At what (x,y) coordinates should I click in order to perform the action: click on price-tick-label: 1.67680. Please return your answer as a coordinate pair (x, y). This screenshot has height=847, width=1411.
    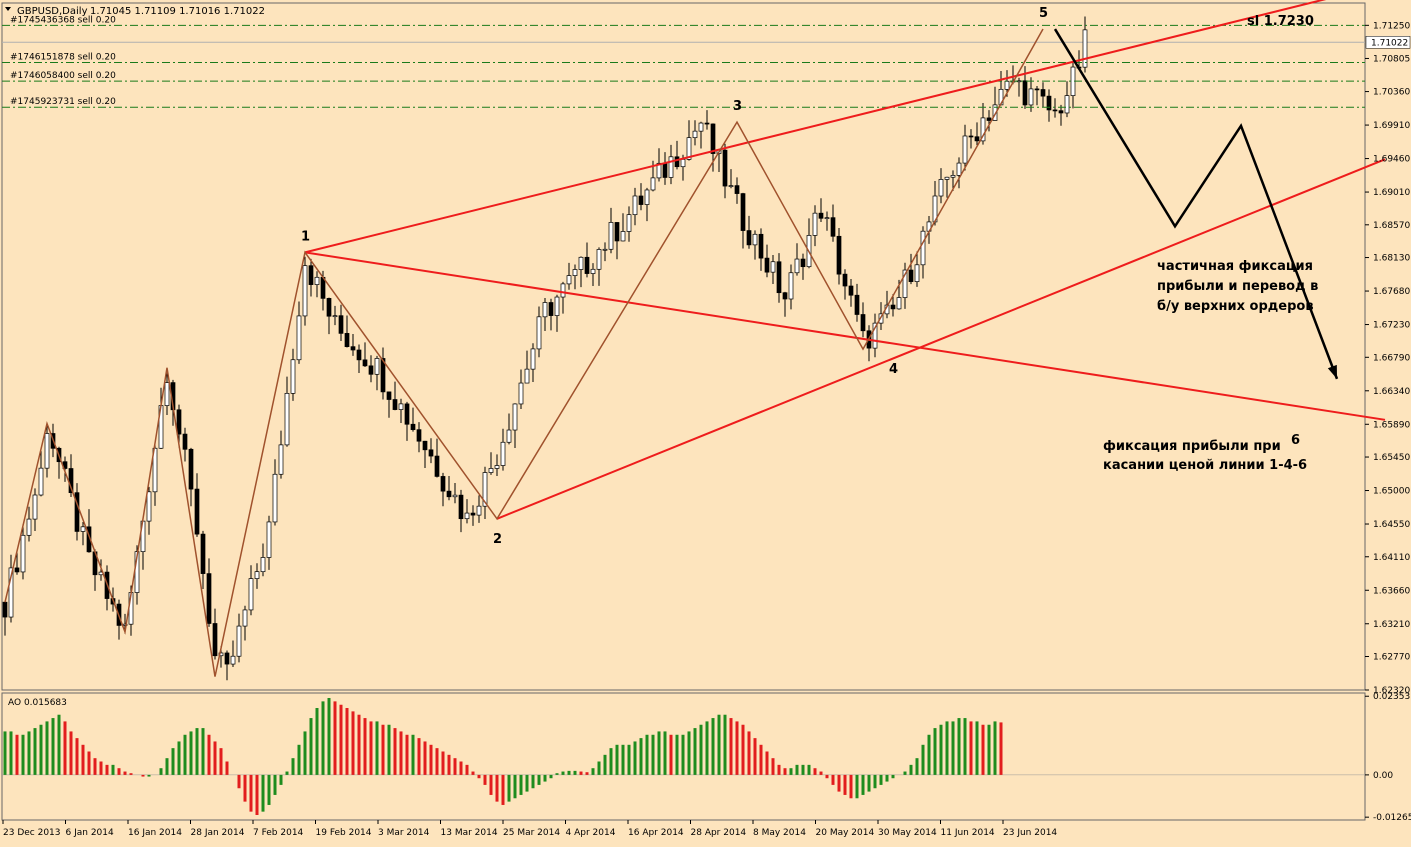
    Looking at the image, I should click on (1391, 292).